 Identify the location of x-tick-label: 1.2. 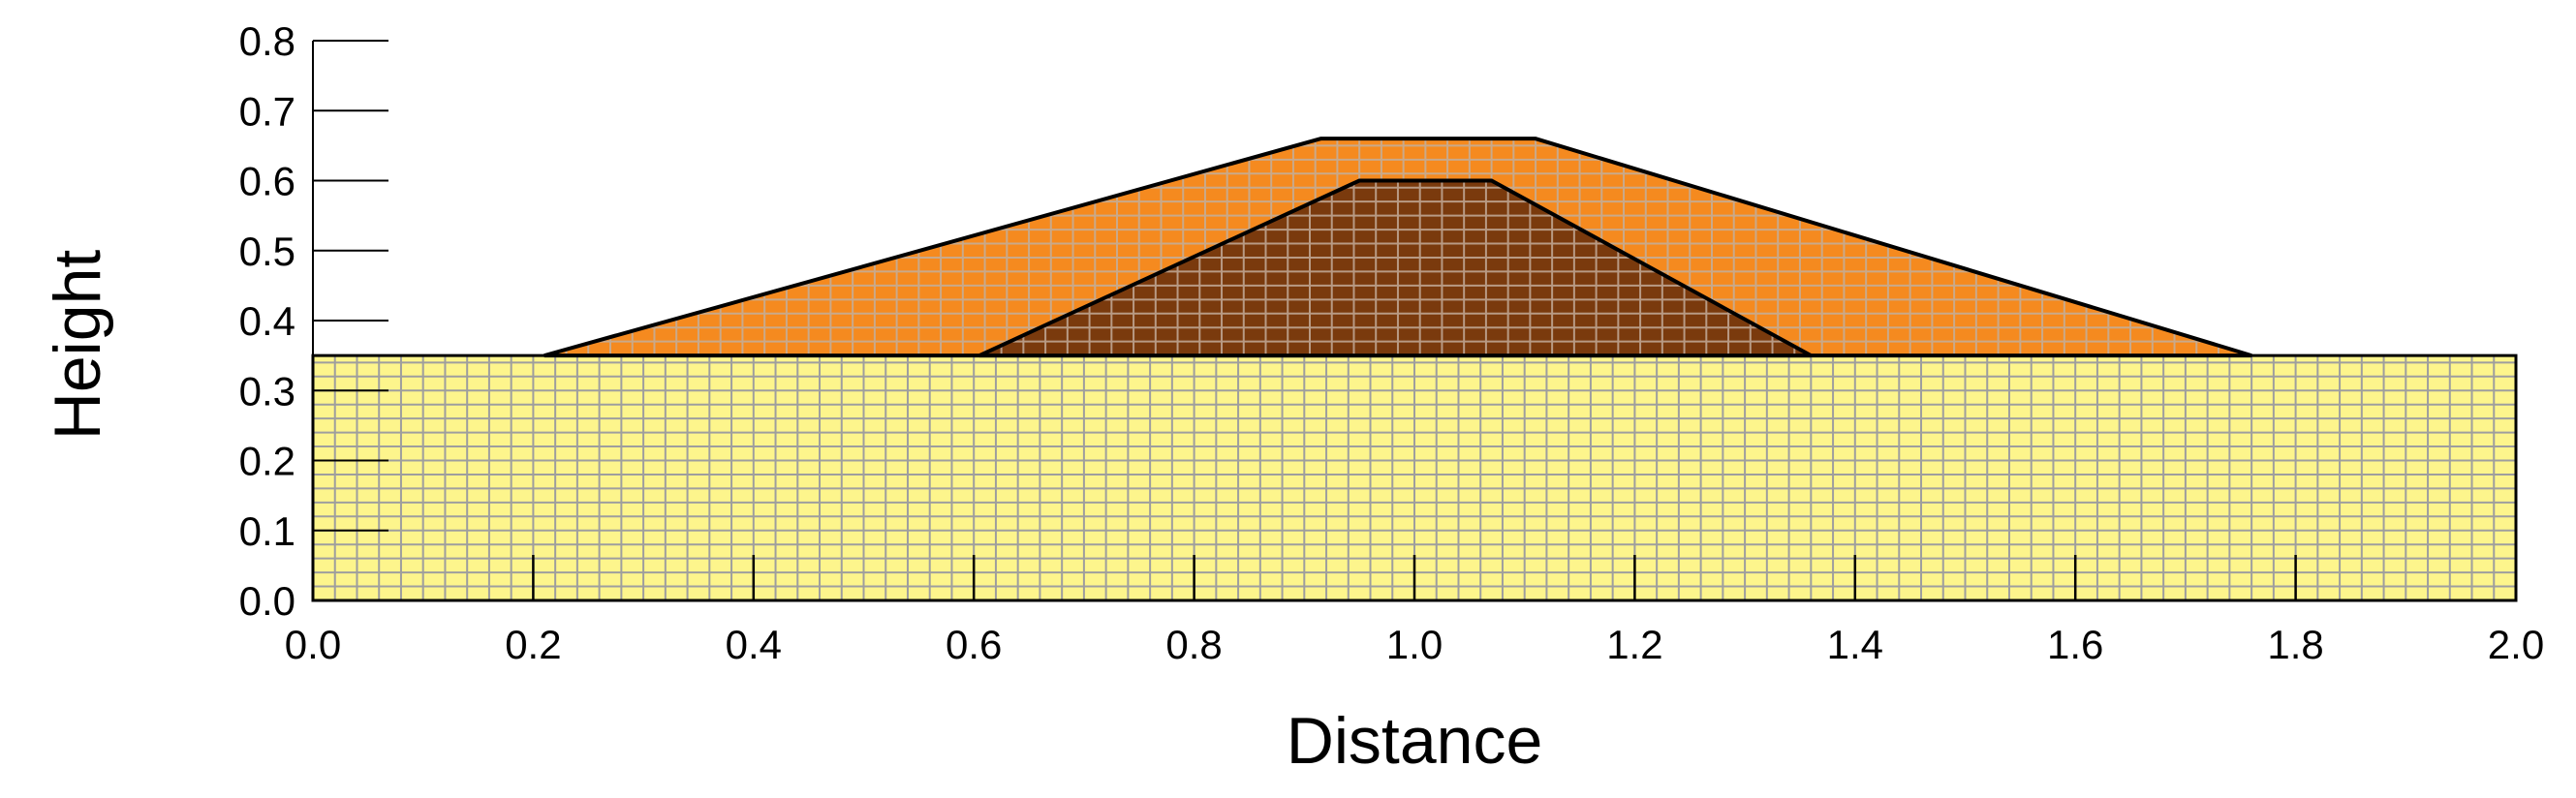
(1634, 644).